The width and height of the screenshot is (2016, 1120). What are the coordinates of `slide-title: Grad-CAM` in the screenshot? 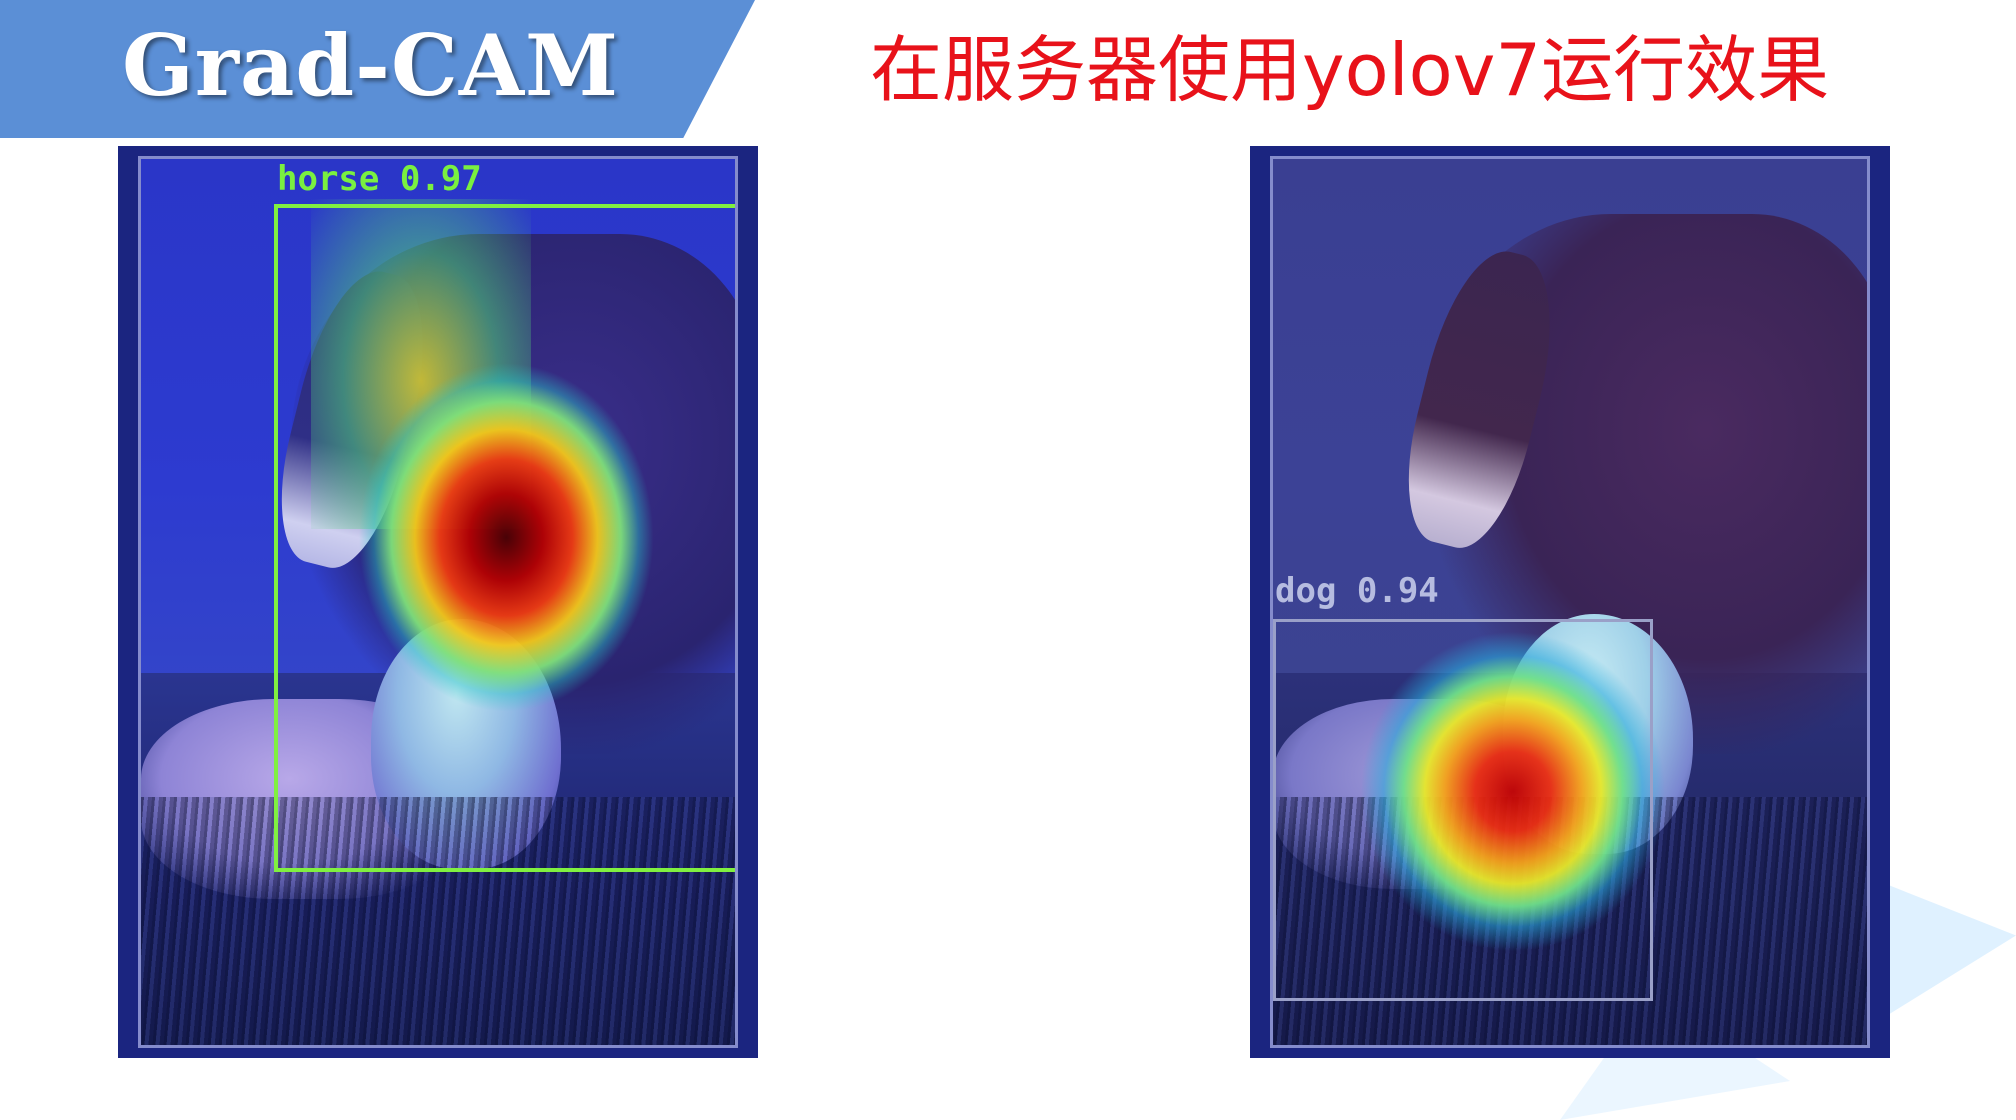 It's located at (371, 65).